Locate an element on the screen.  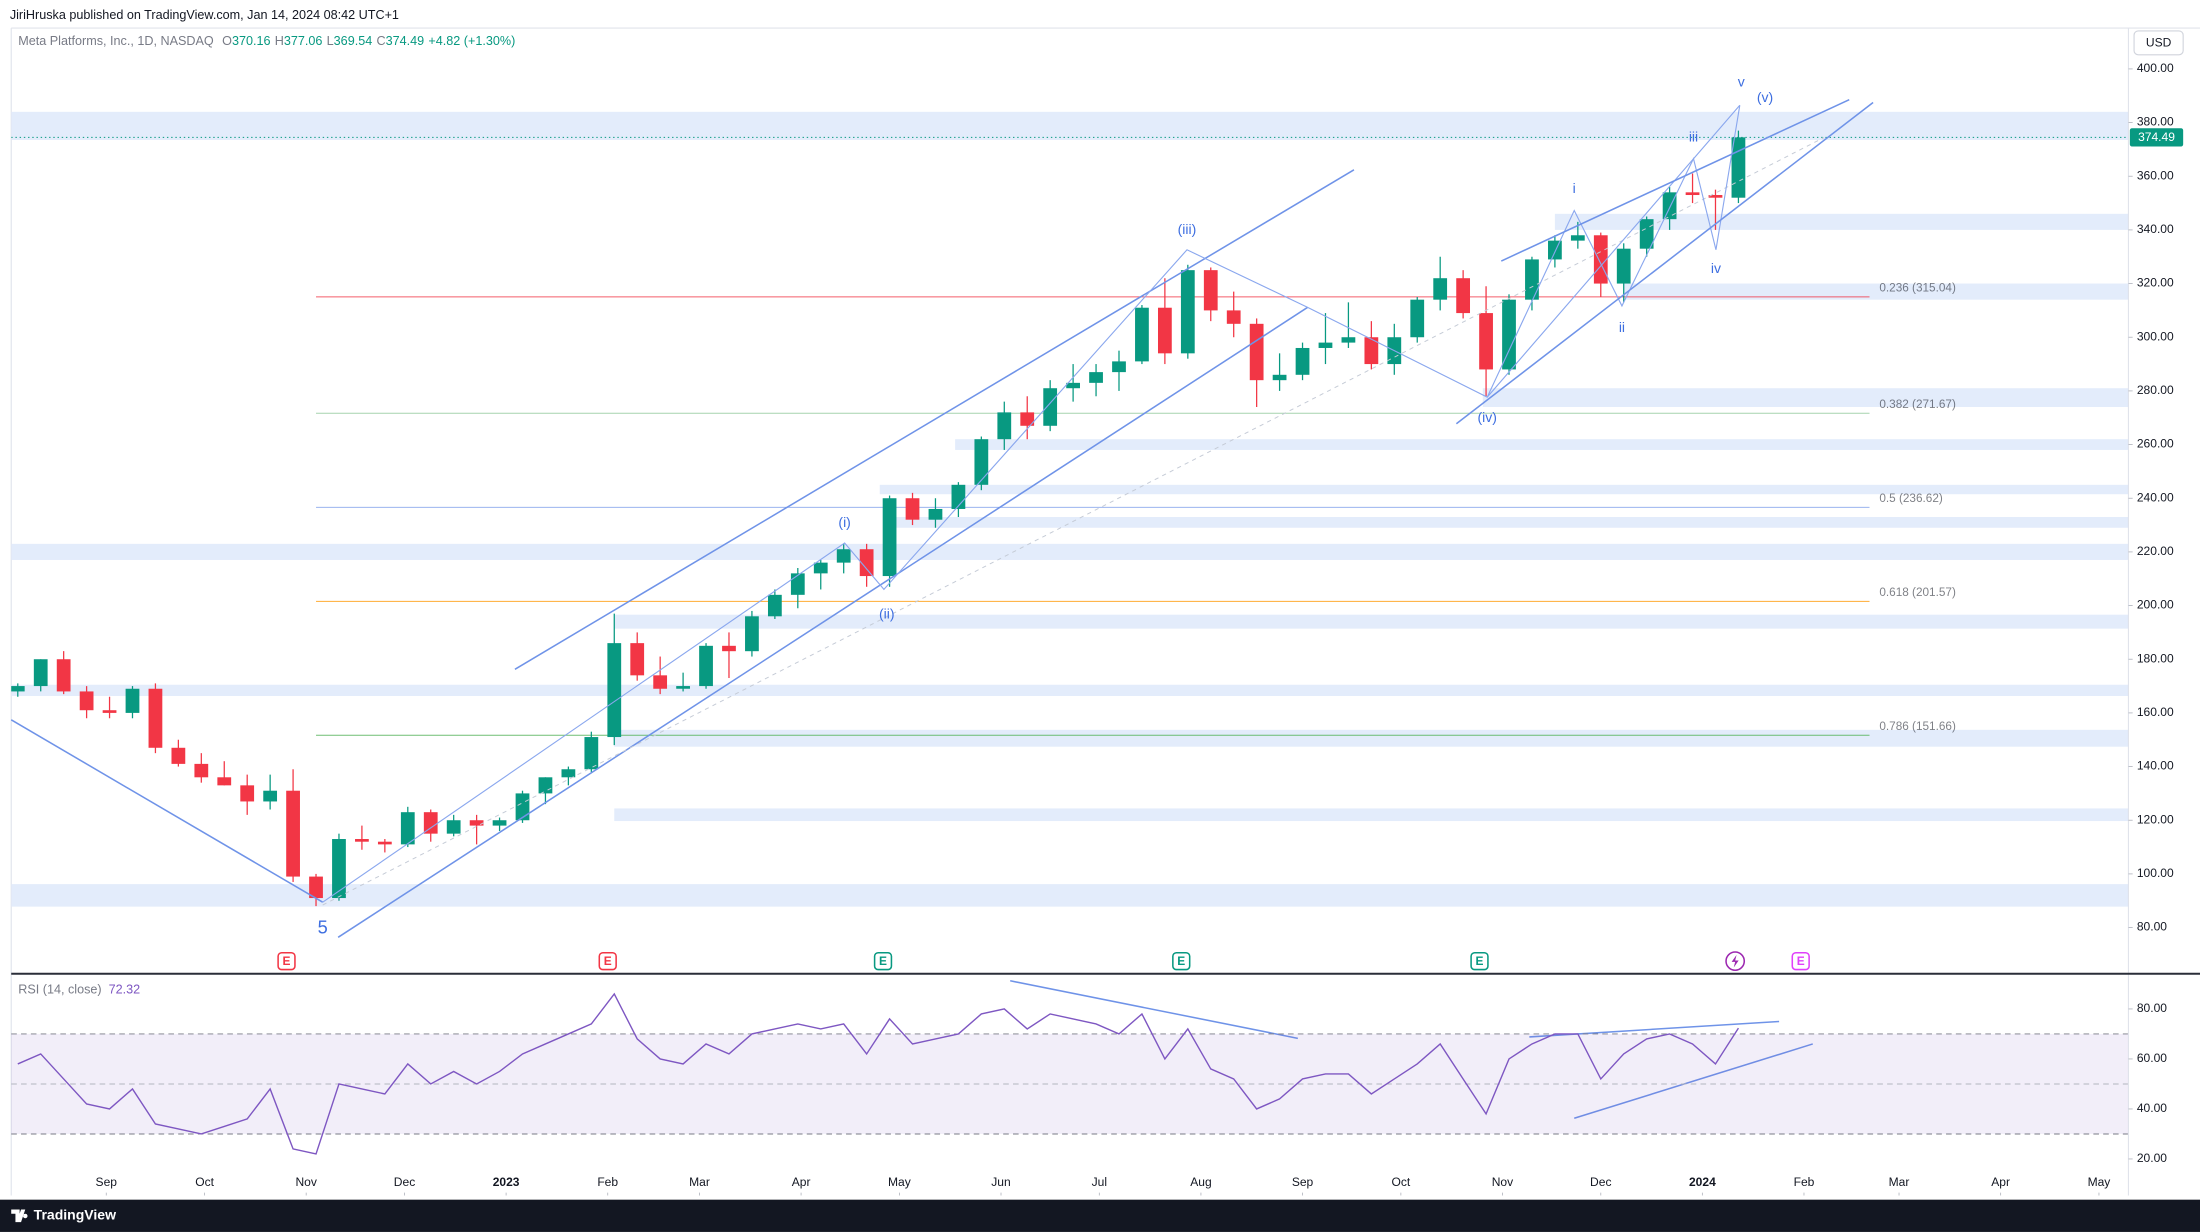
fib-label: 0.5 (236.62) is located at coordinates (1911, 498).